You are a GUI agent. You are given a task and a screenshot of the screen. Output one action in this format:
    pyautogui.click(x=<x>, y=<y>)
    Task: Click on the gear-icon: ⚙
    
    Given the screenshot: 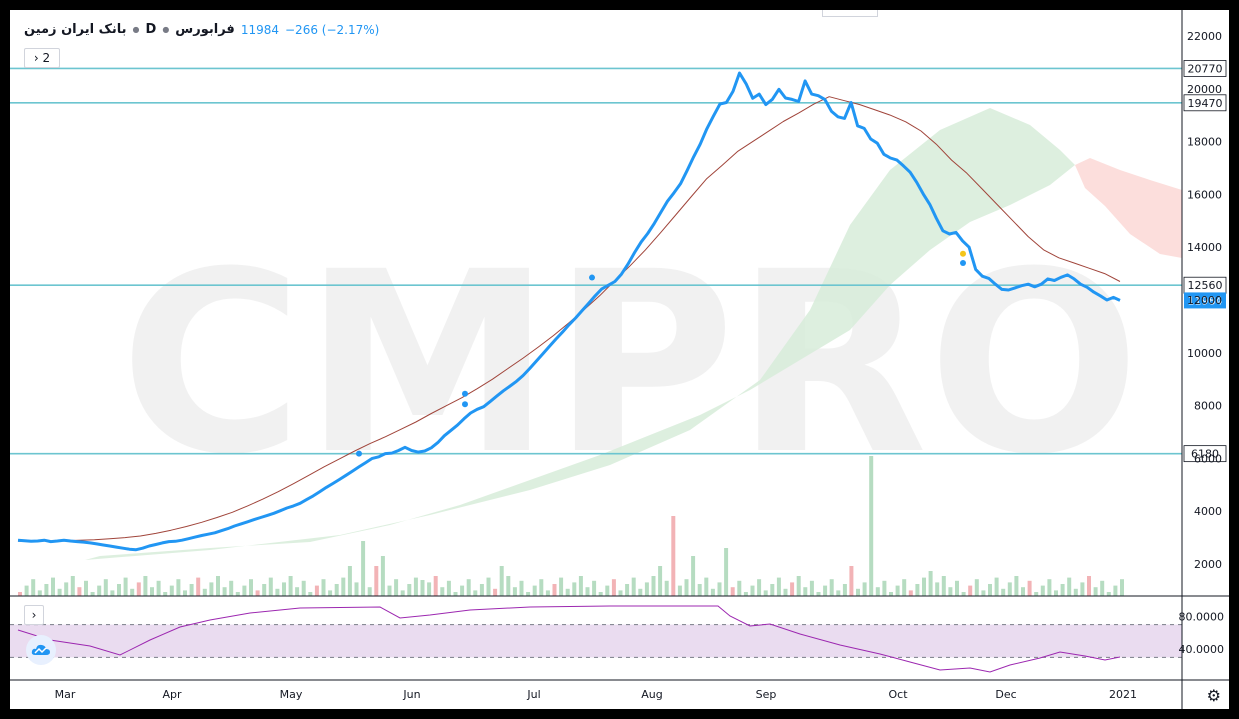 What is the action you would take?
    pyautogui.click(x=1213, y=695)
    